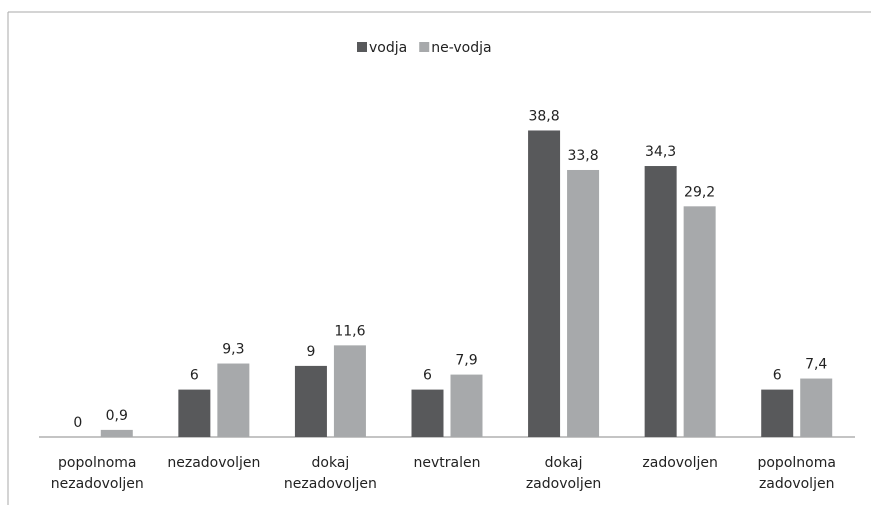 Image resolution: width=871 pixels, height=505 pixels. What do you see at coordinates (660, 152) in the screenshot?
I see `data-label: 34,3` at bounding box center [660, 152].